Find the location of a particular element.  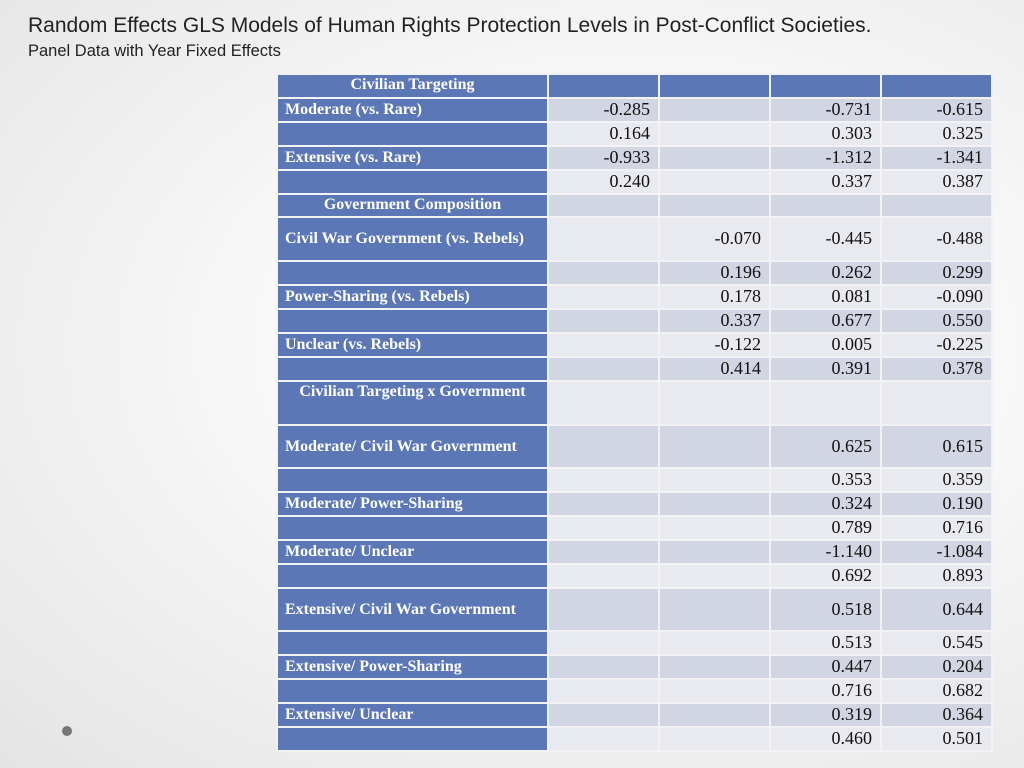

model-2-cell: 0.196 is located at coordinates (714, 273).